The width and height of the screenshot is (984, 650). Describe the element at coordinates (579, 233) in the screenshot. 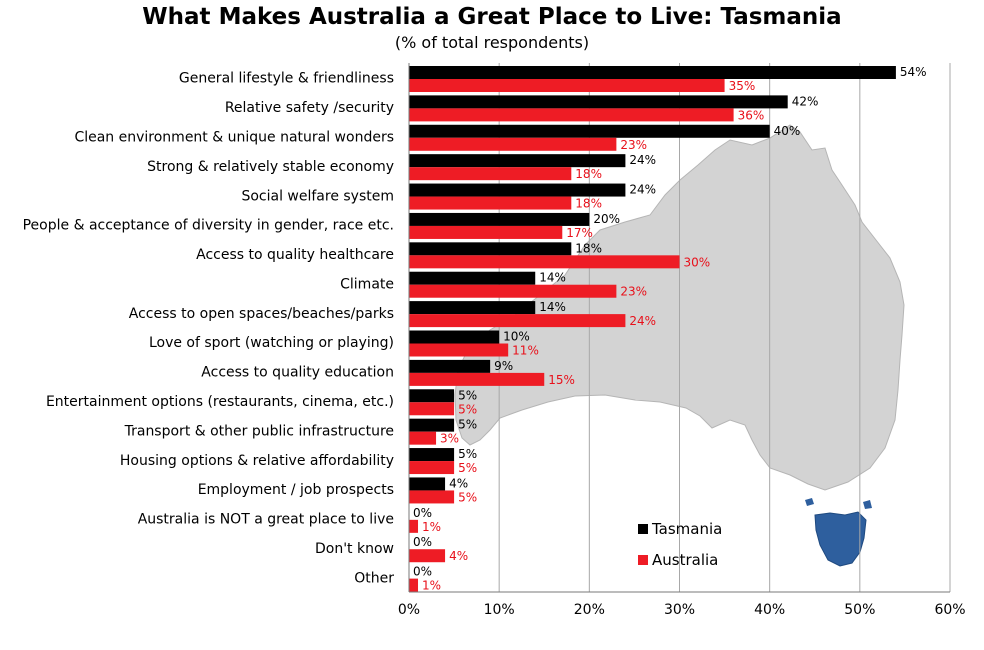

I see `data-label-australia: 17%` at that location.